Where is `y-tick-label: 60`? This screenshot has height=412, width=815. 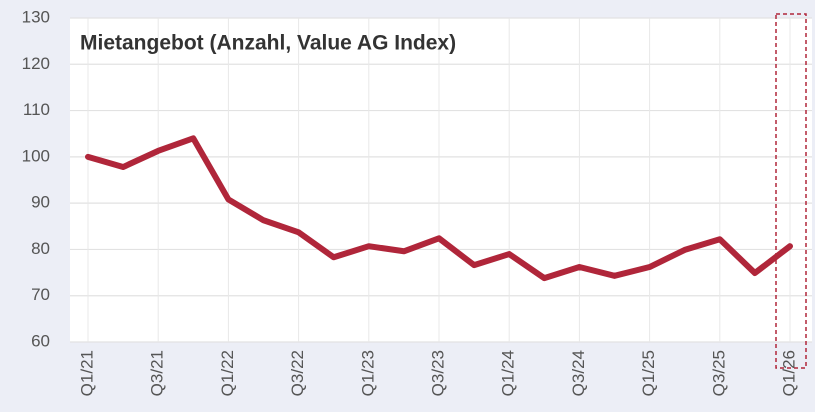
y-tick-label: 60 is located at coordinates (40, 340).